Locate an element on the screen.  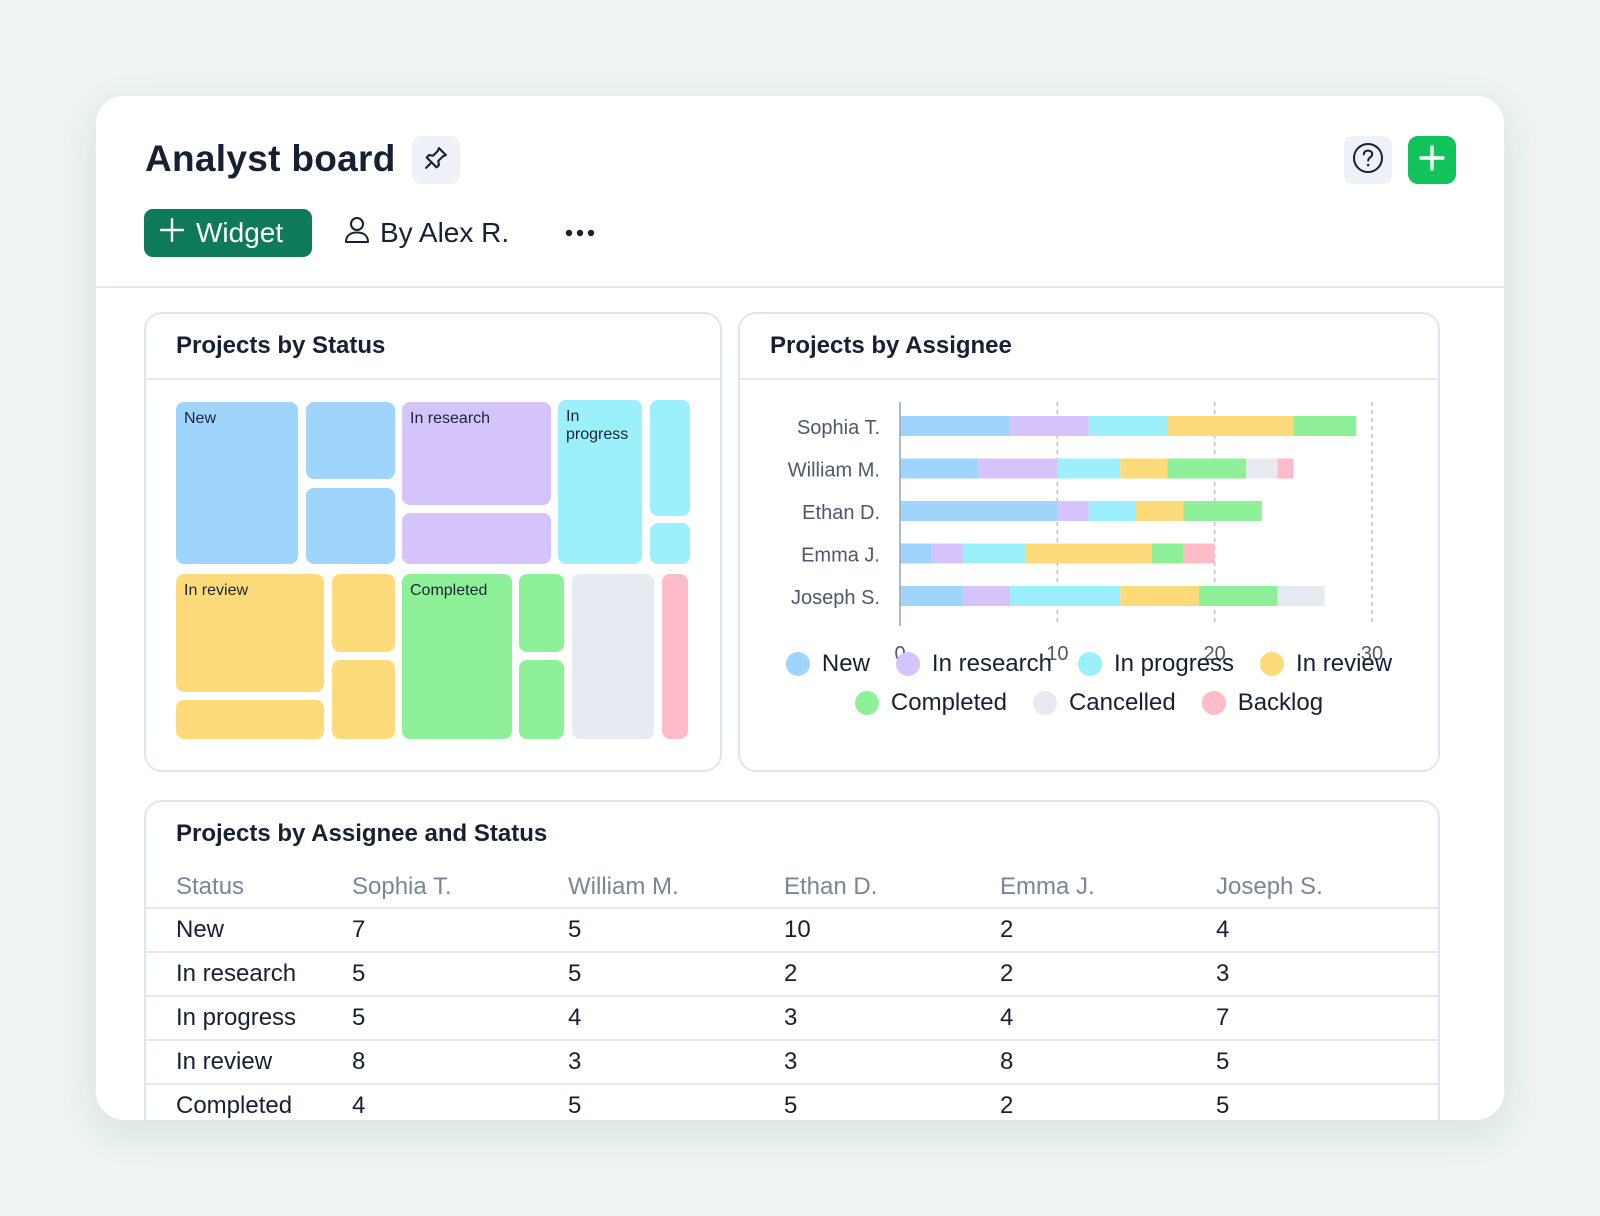
divider is located at coordinates (1089, 379).